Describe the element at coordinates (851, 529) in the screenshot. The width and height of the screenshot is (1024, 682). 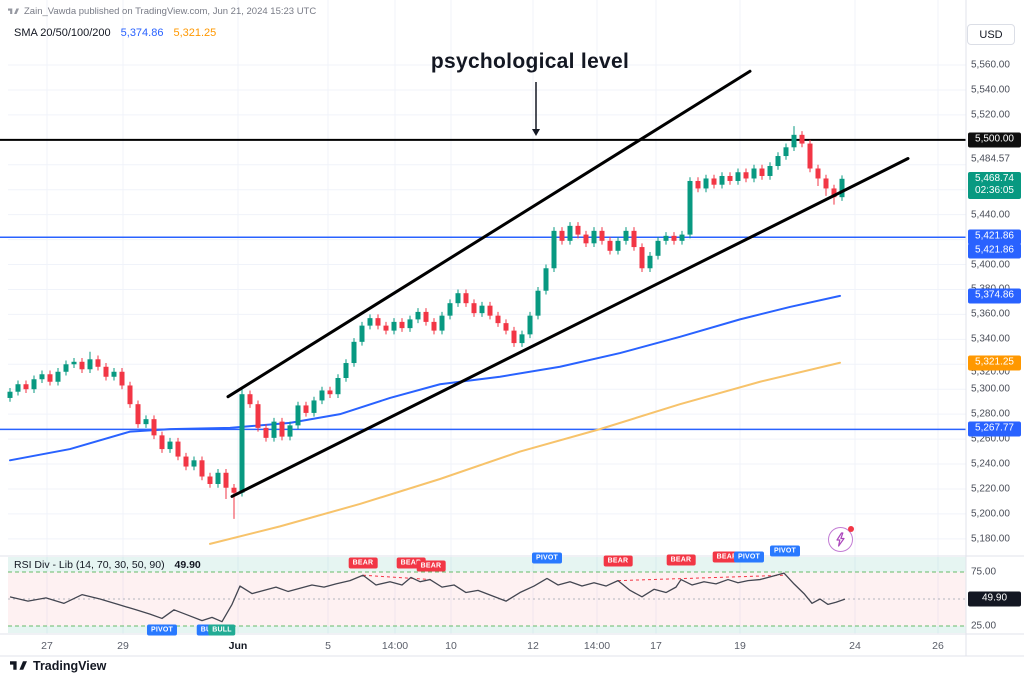
I see `alert-notification-dot` at that location.